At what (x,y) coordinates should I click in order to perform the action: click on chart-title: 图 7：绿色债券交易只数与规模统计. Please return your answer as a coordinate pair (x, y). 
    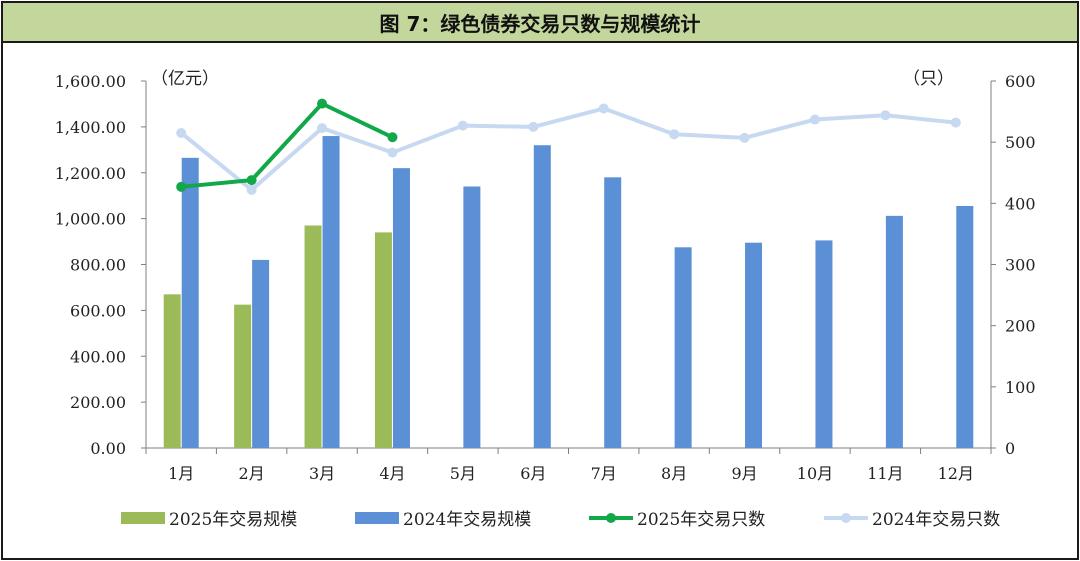
    Looking at the image, I should click on (540, 23).